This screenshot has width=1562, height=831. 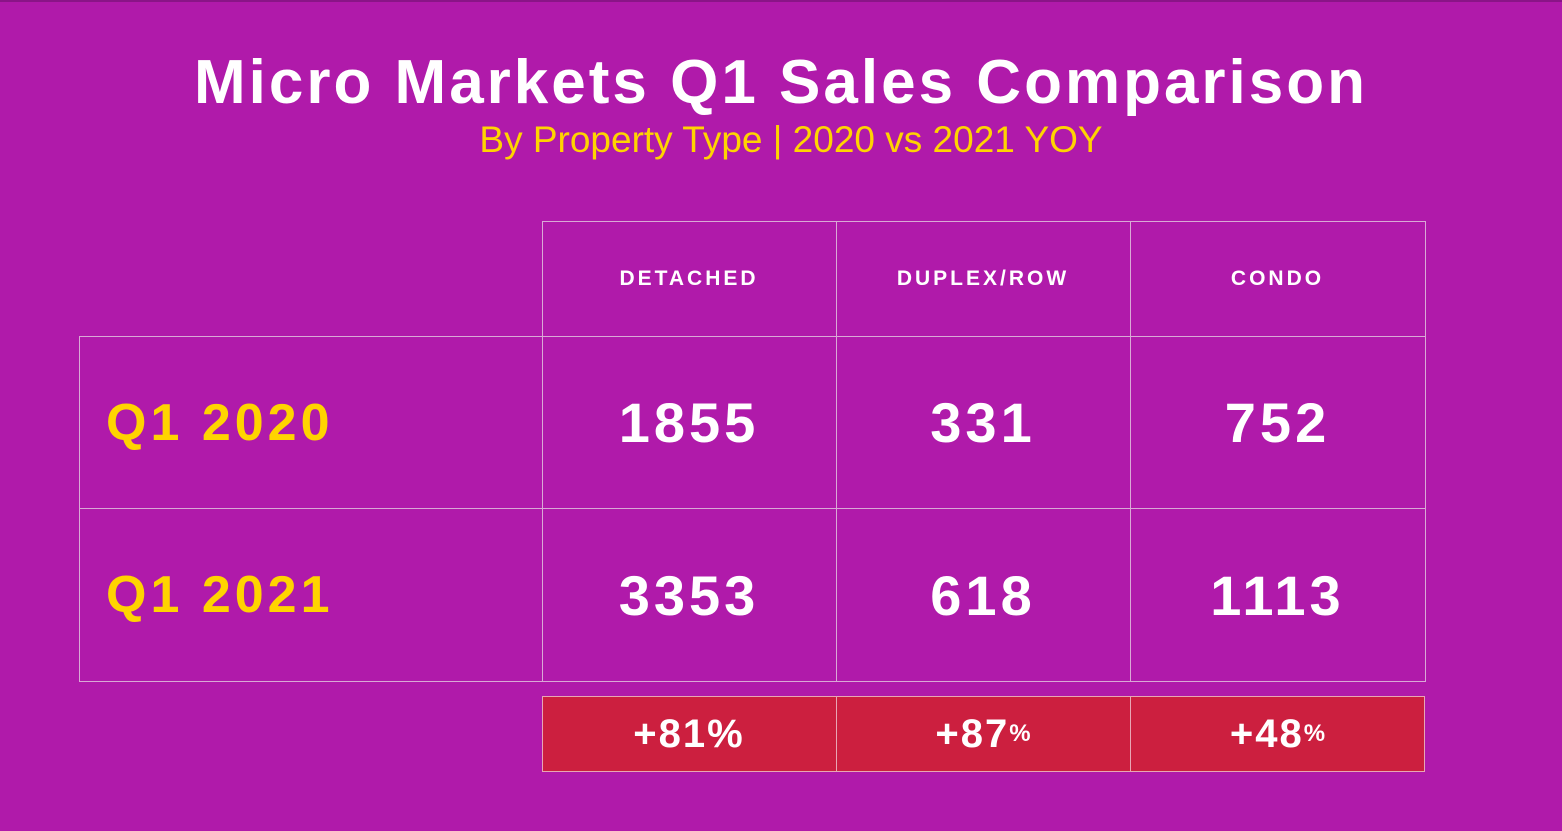 What do you see at coordinates (79, 509) in the screenshot?
I see `grid-line-left` at bounding box center [79, 509].